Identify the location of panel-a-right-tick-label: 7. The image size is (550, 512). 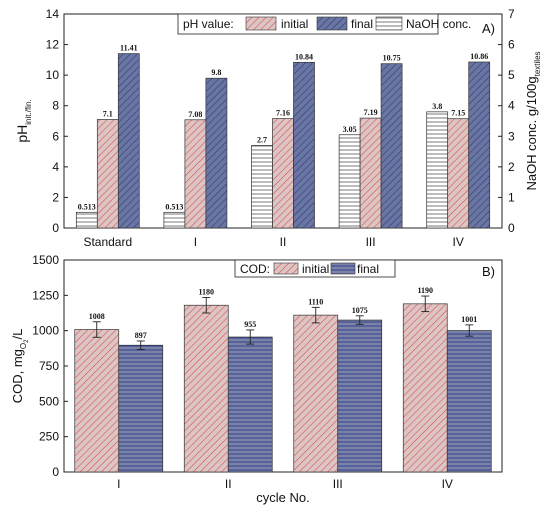
(511, 14).